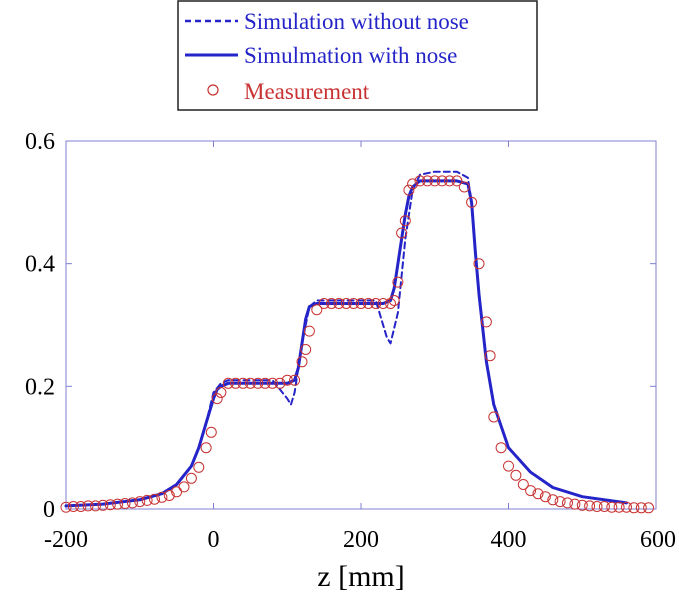  Describe the element at coordinates (214, 540) in the screenshot. I see `x-tick-label: 0` at that location.